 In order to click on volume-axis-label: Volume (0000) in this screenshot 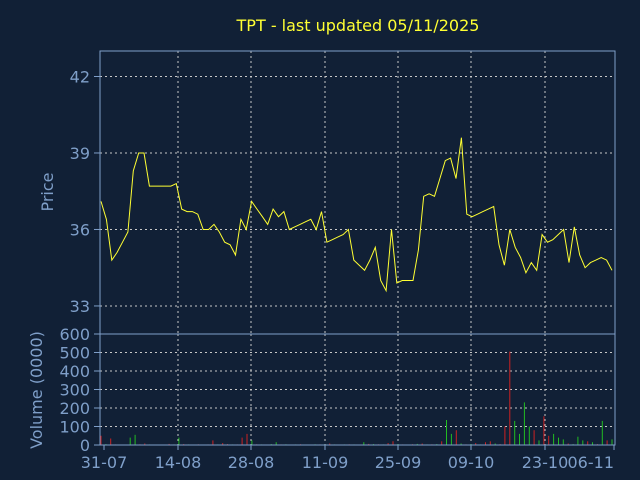, I will do `click(36, 390)`.